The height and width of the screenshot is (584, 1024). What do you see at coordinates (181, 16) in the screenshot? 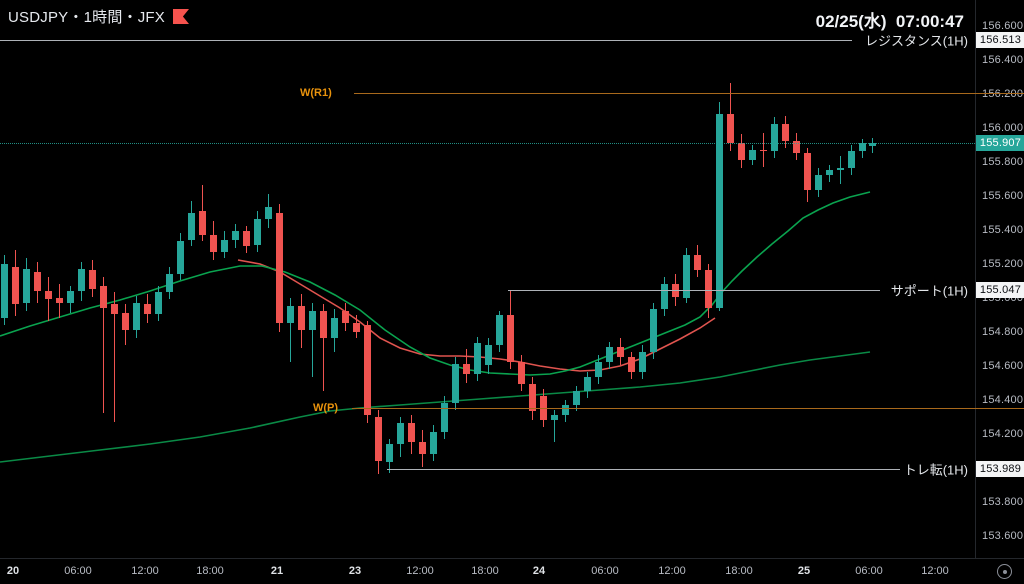
I see `red-flag-icon` at bounding box center [181, 16].